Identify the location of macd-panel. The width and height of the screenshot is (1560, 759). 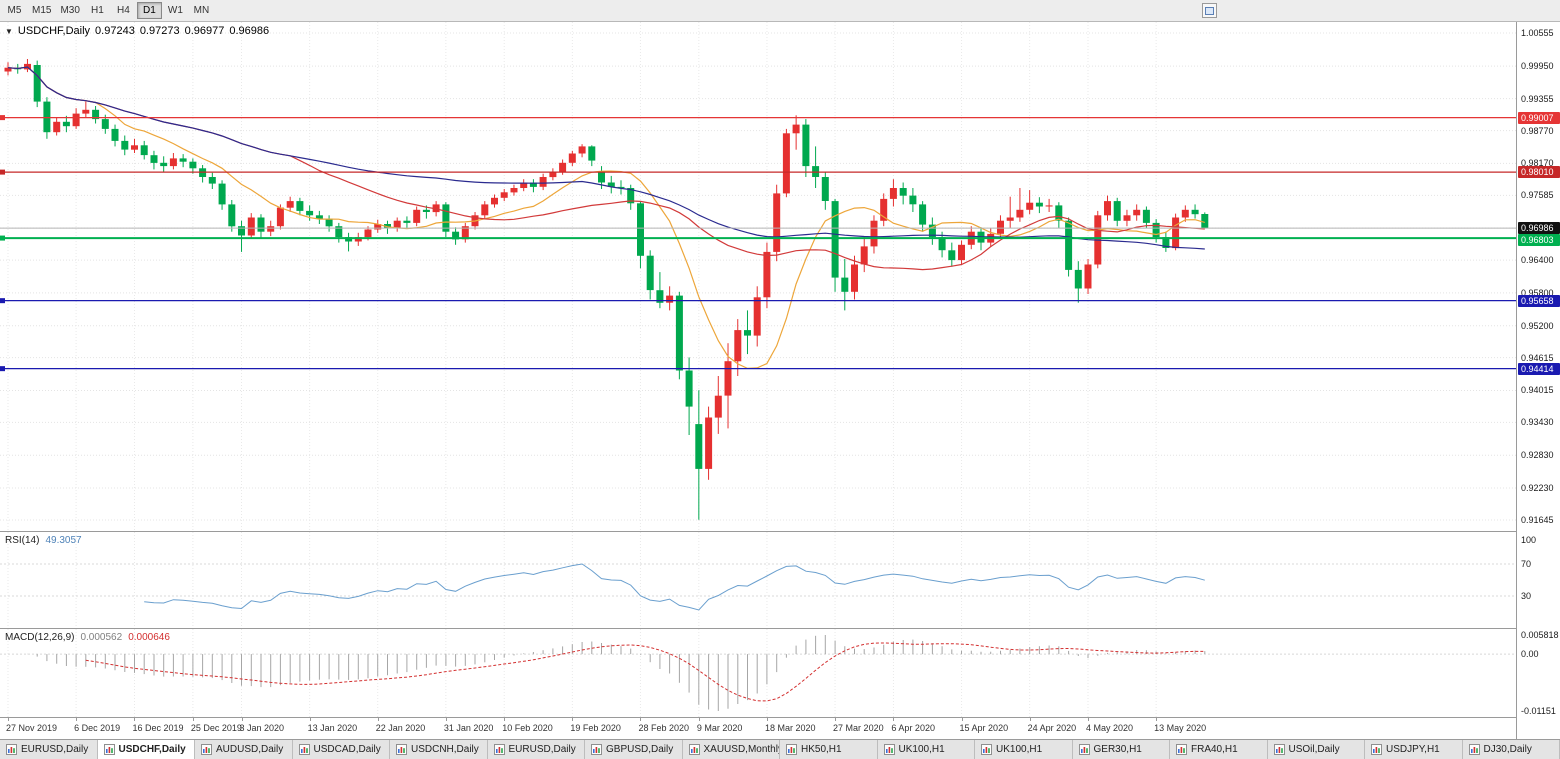
(758, 673).